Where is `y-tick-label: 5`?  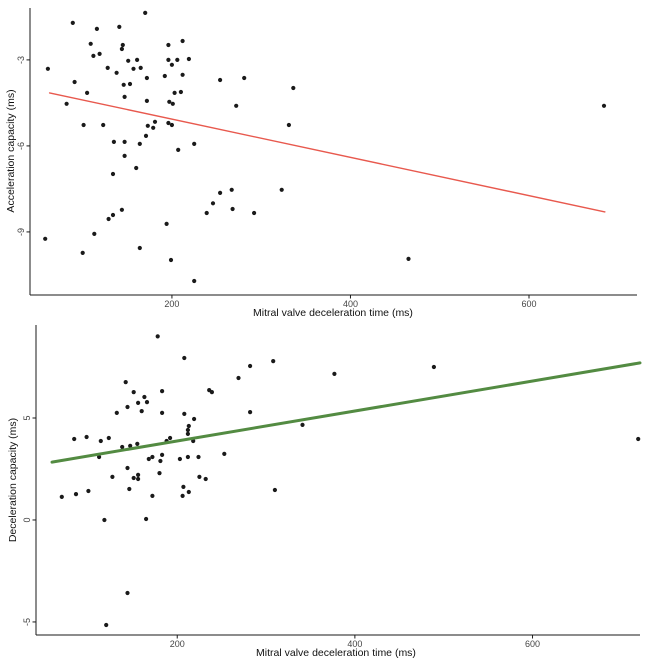
y-tick-label: 5 is located at coordinates (27, 418).